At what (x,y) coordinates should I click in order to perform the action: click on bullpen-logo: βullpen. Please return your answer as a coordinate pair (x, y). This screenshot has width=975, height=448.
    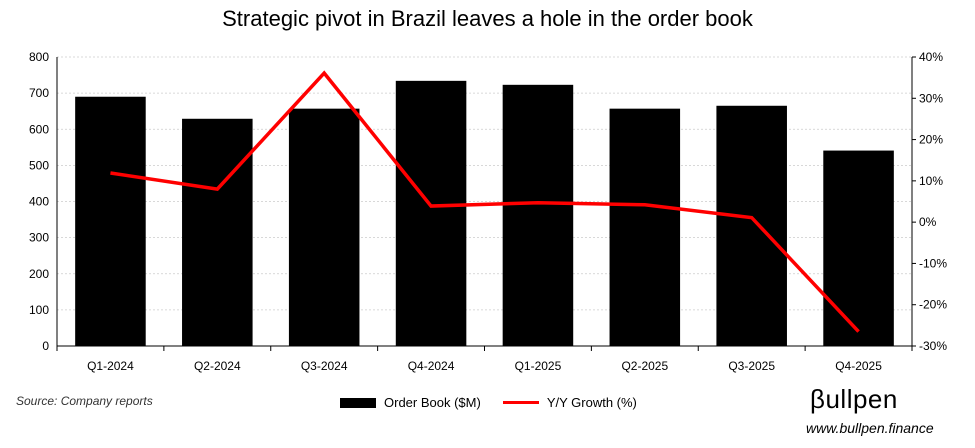
    Looking at the image, I should click on (854, 399).